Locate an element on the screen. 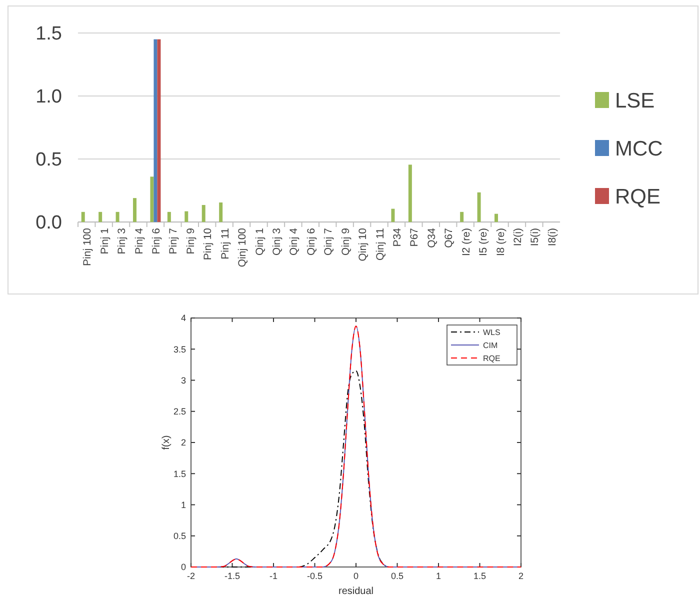 Image resolution: width=699 pixels, height=600 pixels. x-tick-label: Pinj 10 is located at coordinates (208, 244).